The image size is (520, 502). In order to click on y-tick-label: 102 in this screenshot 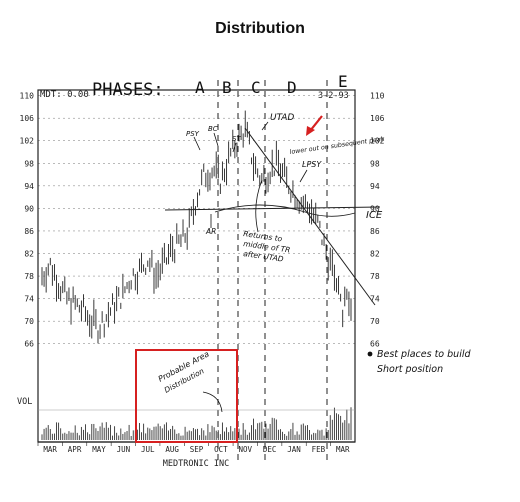, I will do `click(27, 141)`.